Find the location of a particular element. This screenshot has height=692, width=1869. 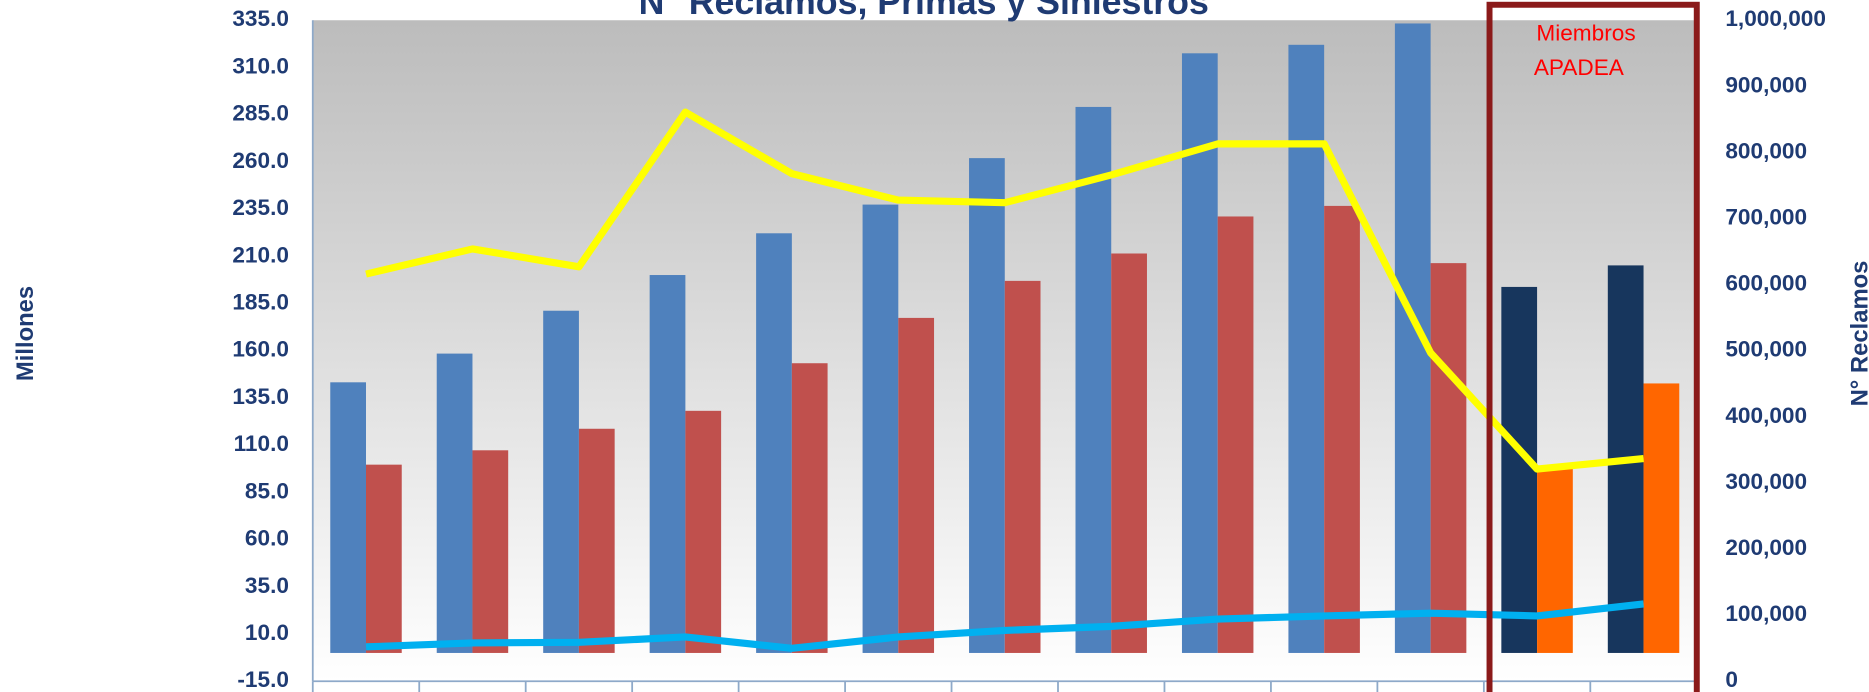

y2-tick-label: 900,000 is located at coordinates (1766, 84).